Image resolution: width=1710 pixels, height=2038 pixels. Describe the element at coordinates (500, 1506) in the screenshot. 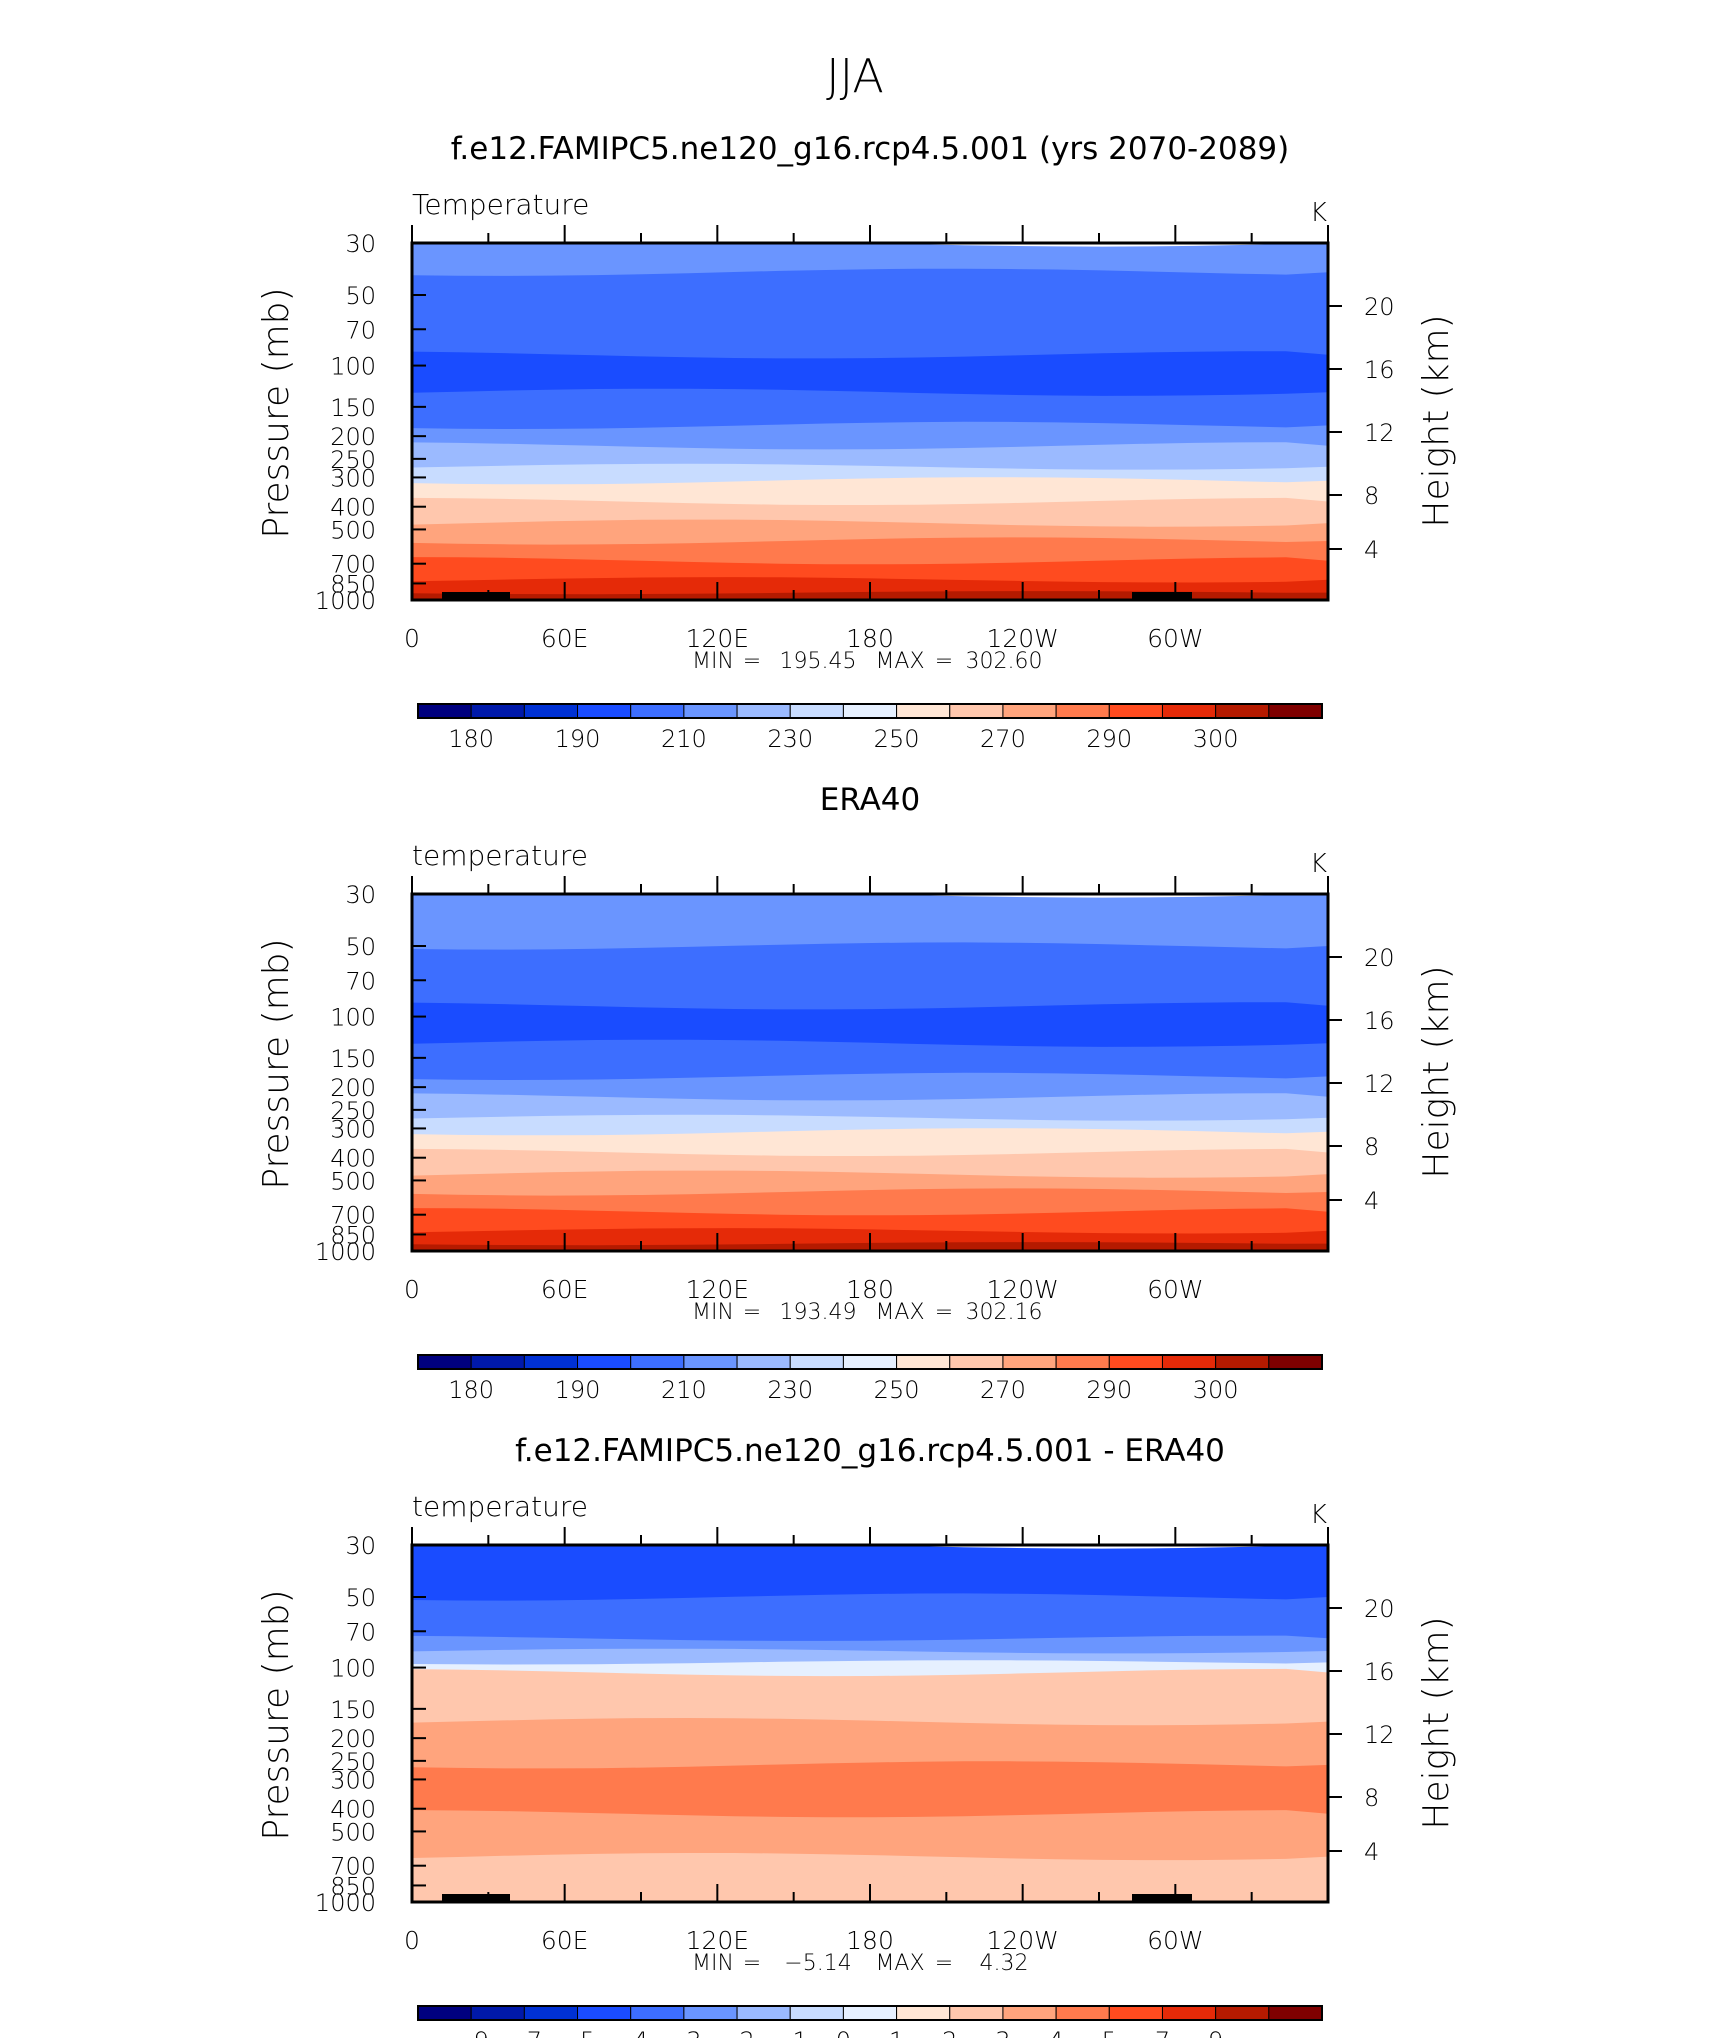

I see `variable-label: temperature` at that location.